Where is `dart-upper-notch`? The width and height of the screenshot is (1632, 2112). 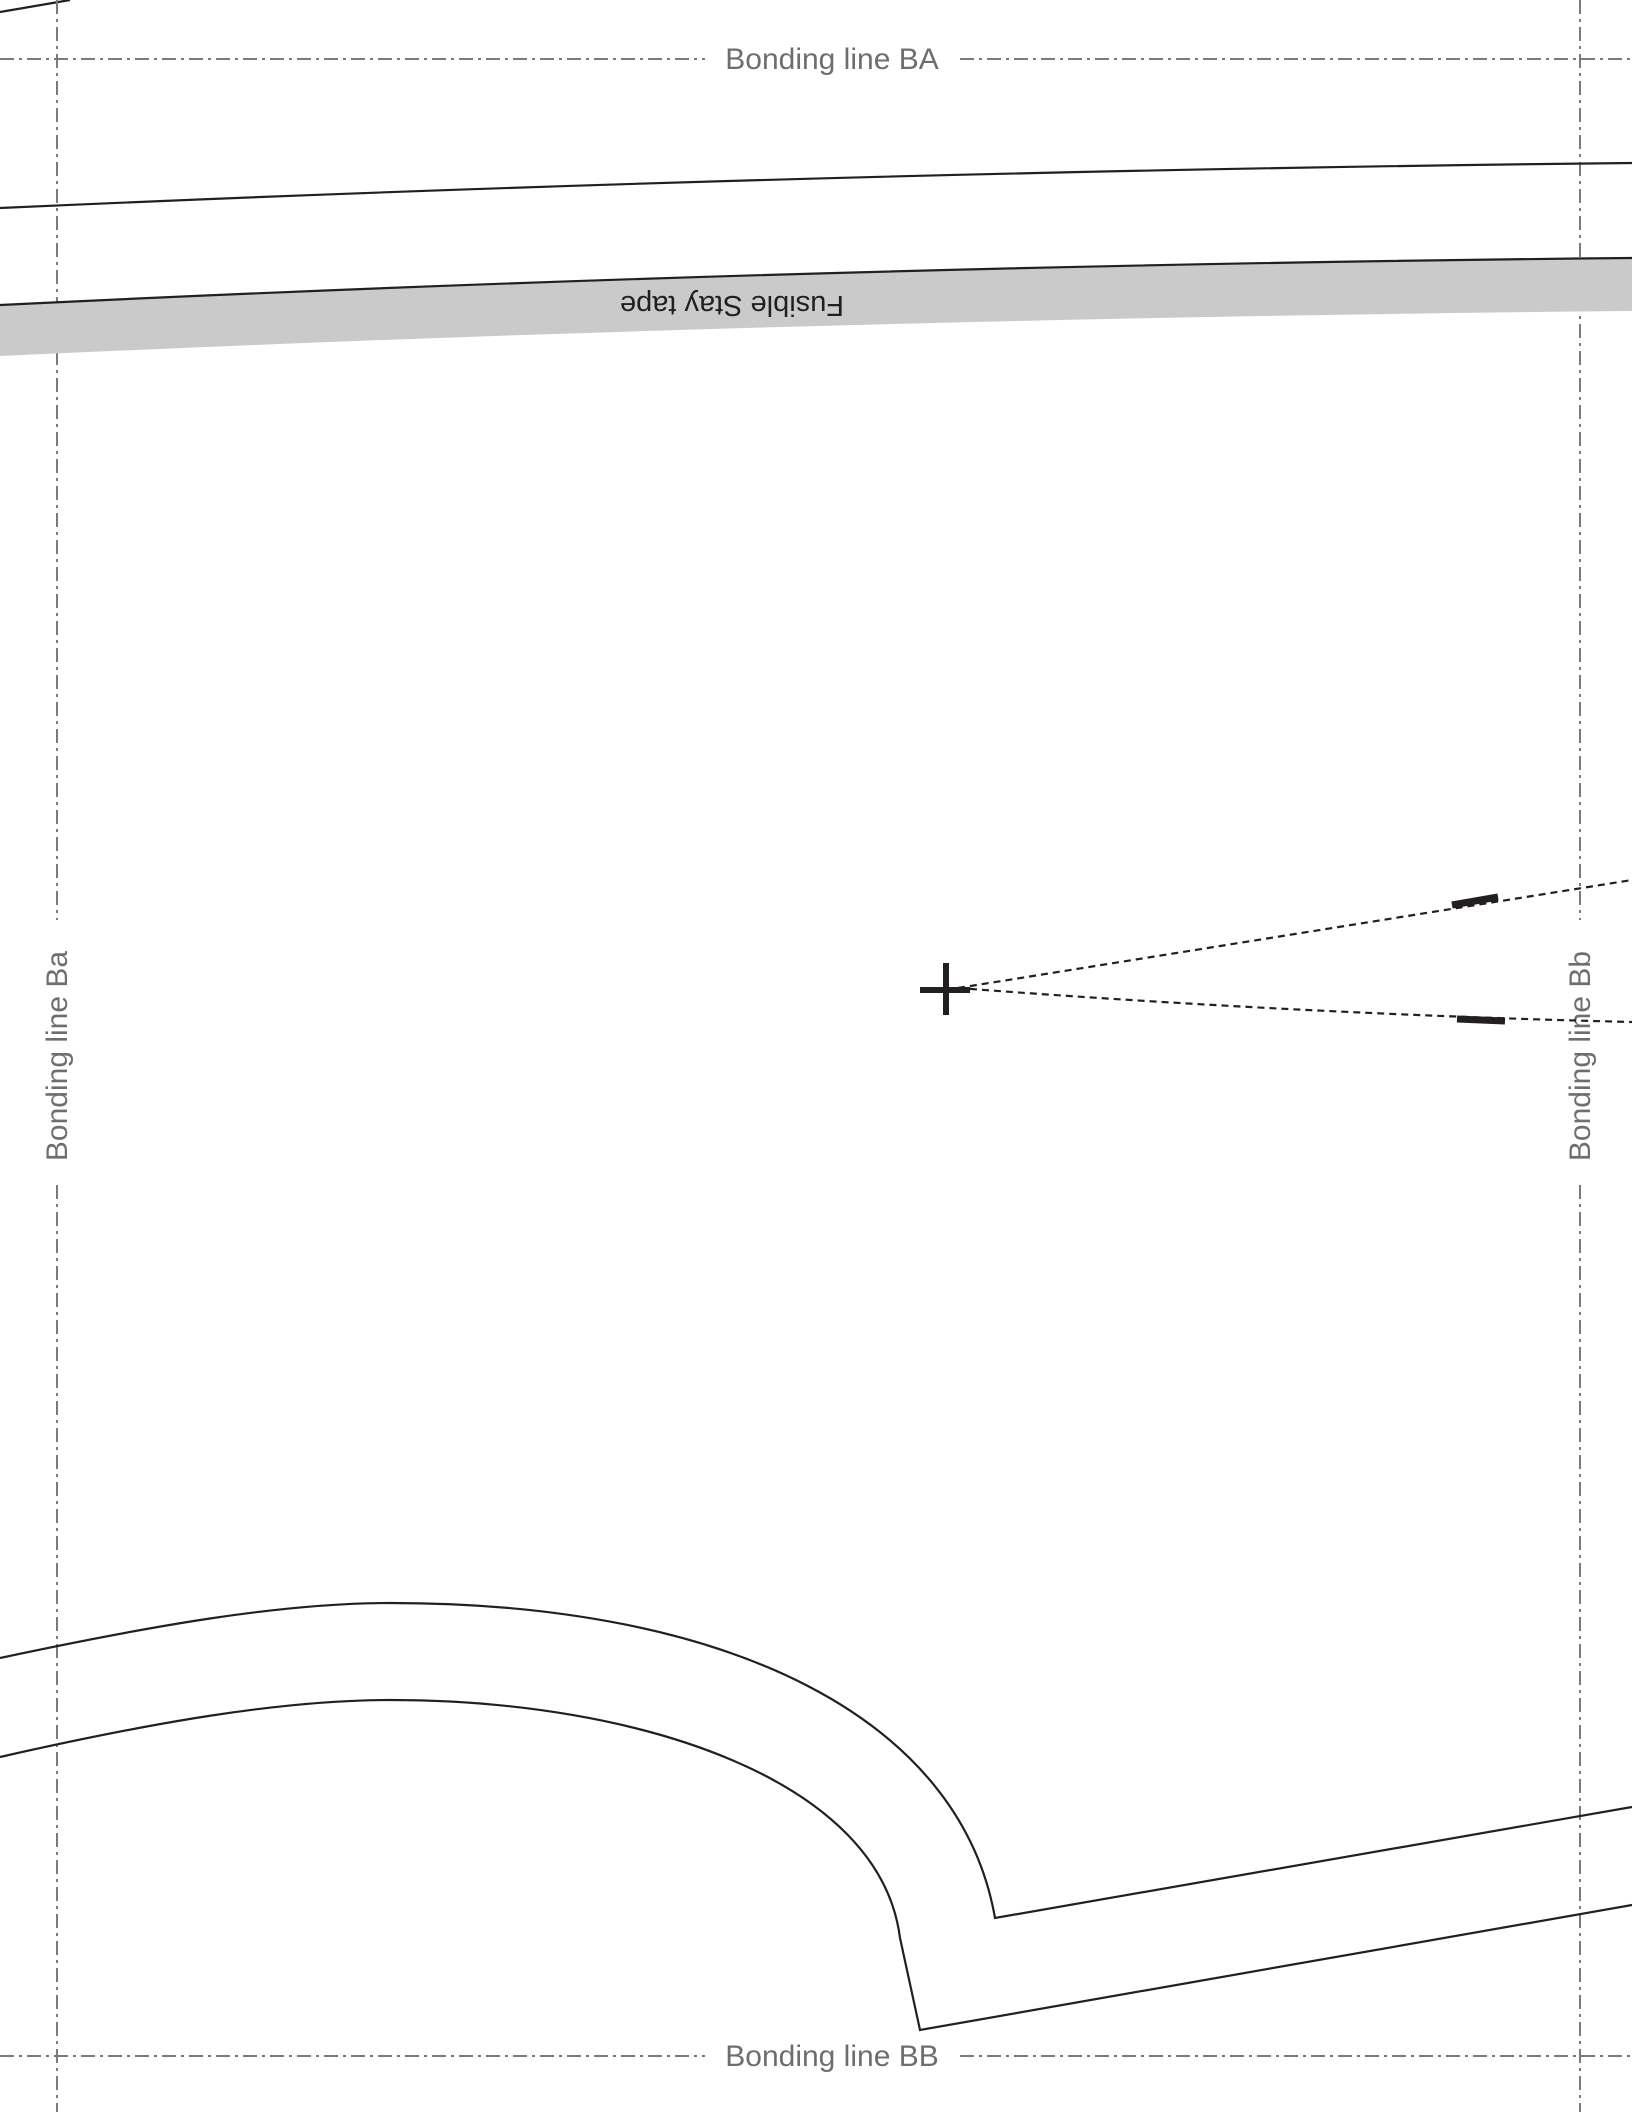
dart-upper-notch is located at coordinates (1475, 901).